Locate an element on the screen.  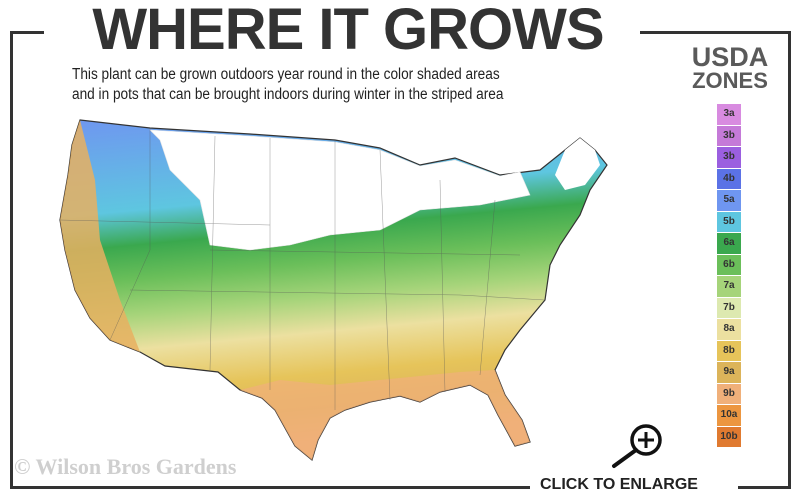
cold-zone-unshaded is located at coordinates (340, 190).